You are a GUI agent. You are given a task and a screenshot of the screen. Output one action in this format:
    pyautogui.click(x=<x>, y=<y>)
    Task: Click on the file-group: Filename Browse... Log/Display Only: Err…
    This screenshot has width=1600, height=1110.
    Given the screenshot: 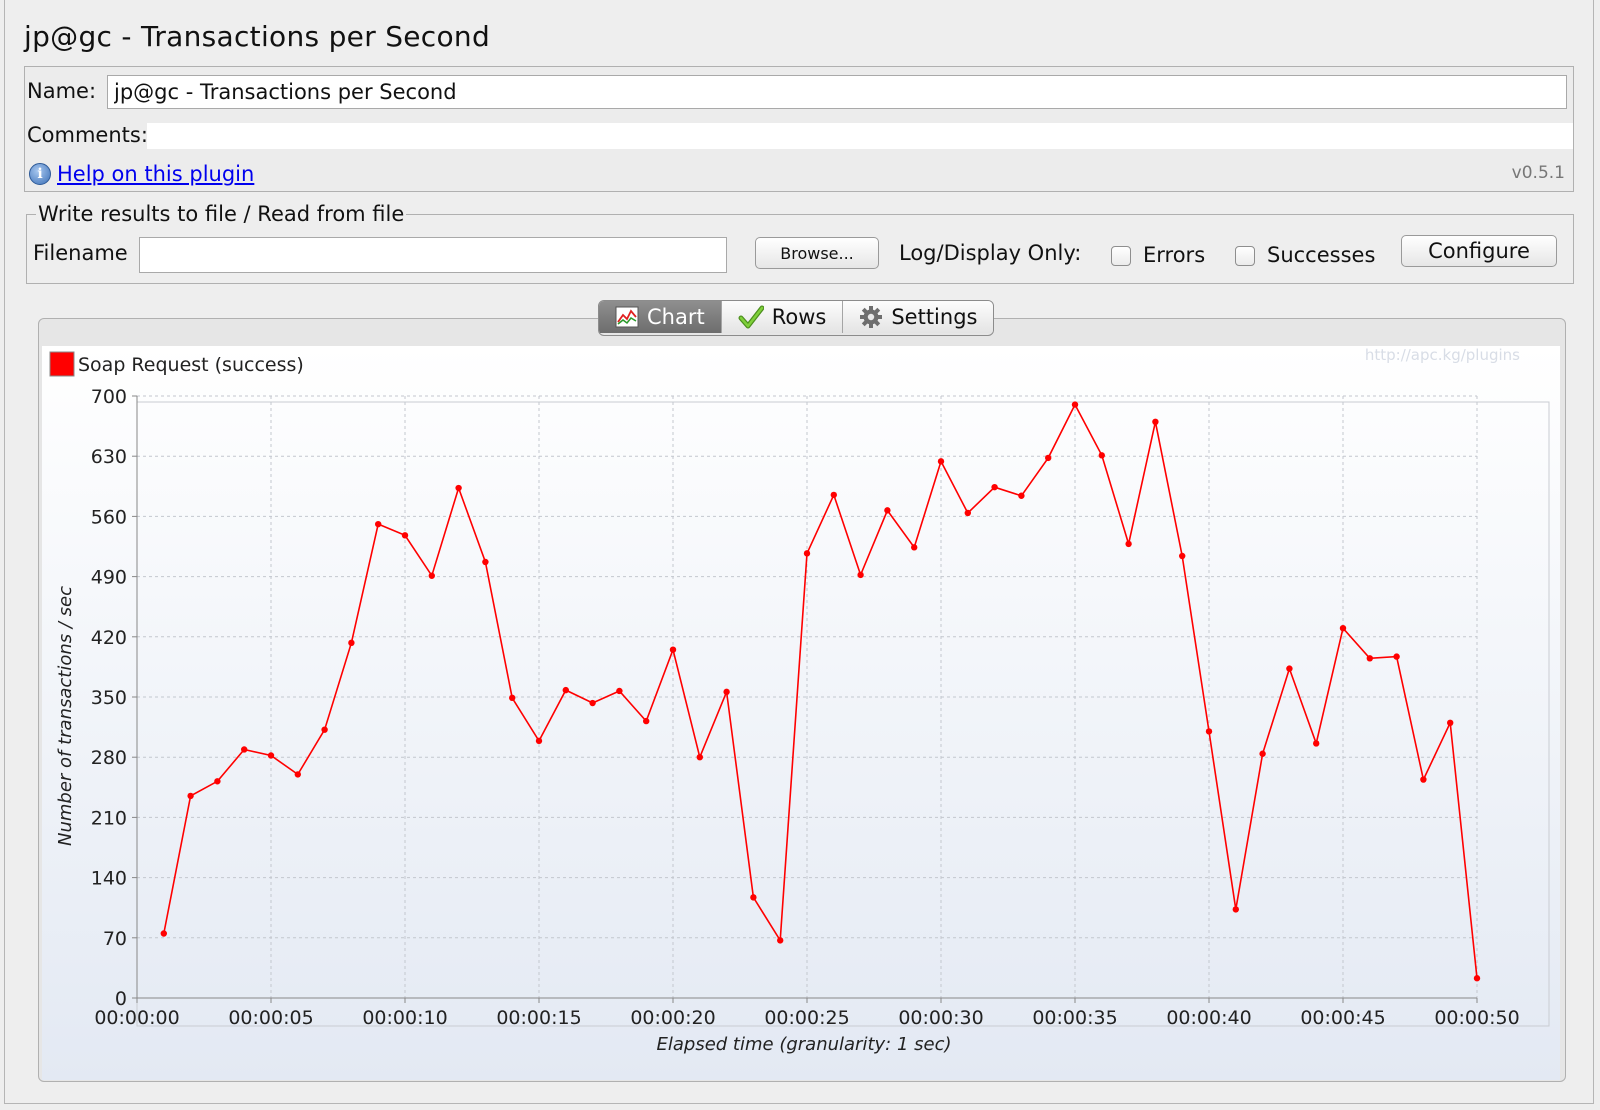 What is the action you would take?
    pyautogui.click(x=800, y=249)
    